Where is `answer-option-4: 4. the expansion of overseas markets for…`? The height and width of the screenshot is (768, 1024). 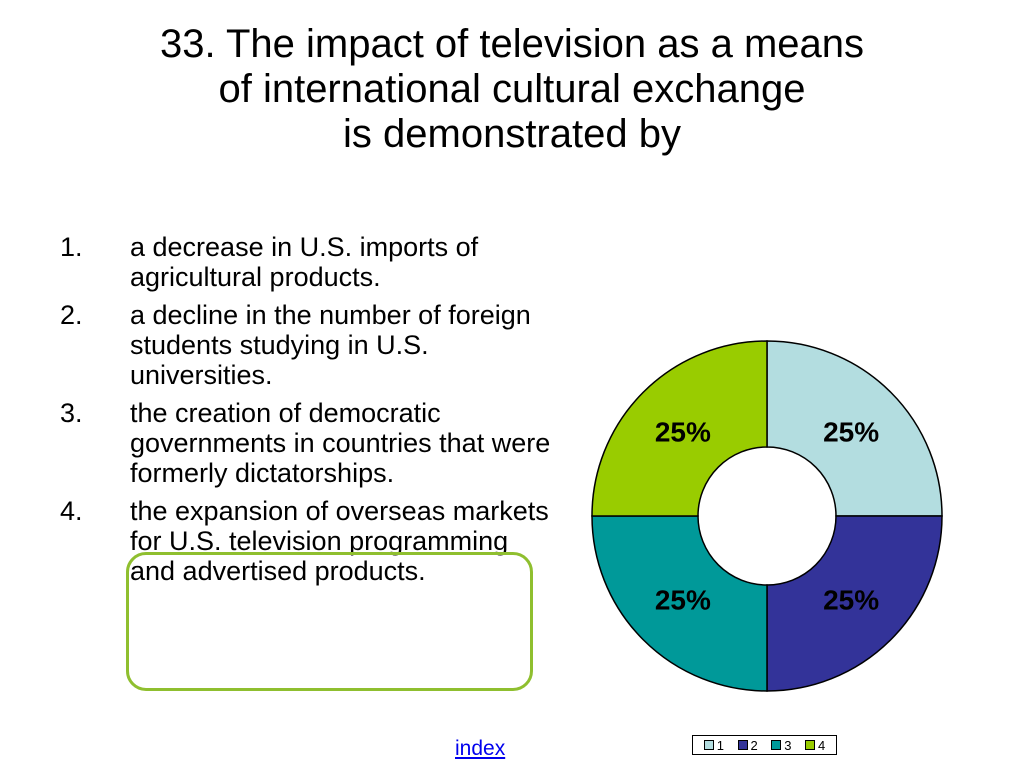
answer-option-4: 4. the expansion of overseas markets for… is located at coordinates (310, 541).